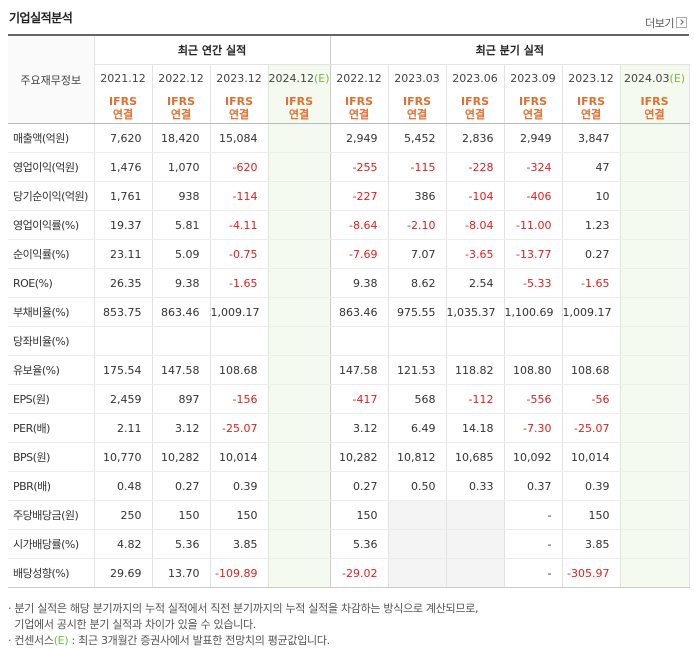  What do you see at coordinates (181, 167) in the screenshot?
I see `table-cell: 1,070` at bounding box center [181, 167].